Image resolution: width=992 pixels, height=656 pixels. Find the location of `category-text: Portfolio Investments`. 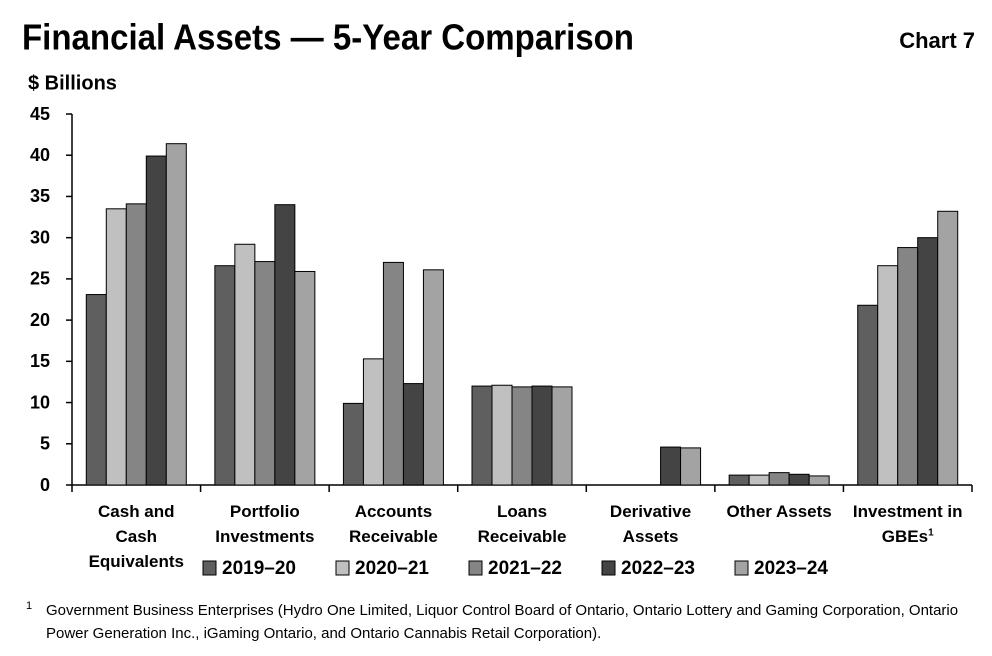

category-text: Portfolio Investments is located at coordinates (265, 524).